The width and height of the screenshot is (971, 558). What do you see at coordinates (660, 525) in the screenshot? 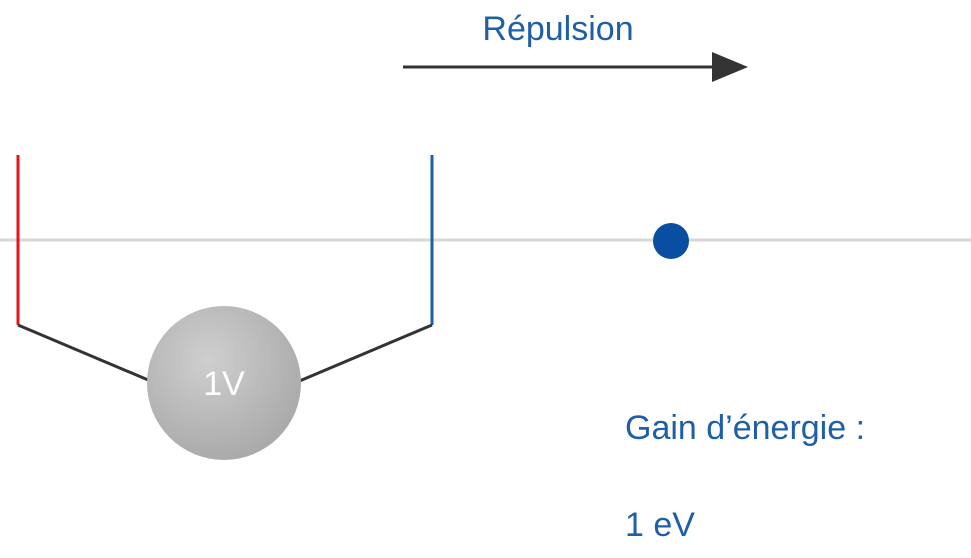
I see `gain-value: 1 eV` at bounding box center [660, 525].